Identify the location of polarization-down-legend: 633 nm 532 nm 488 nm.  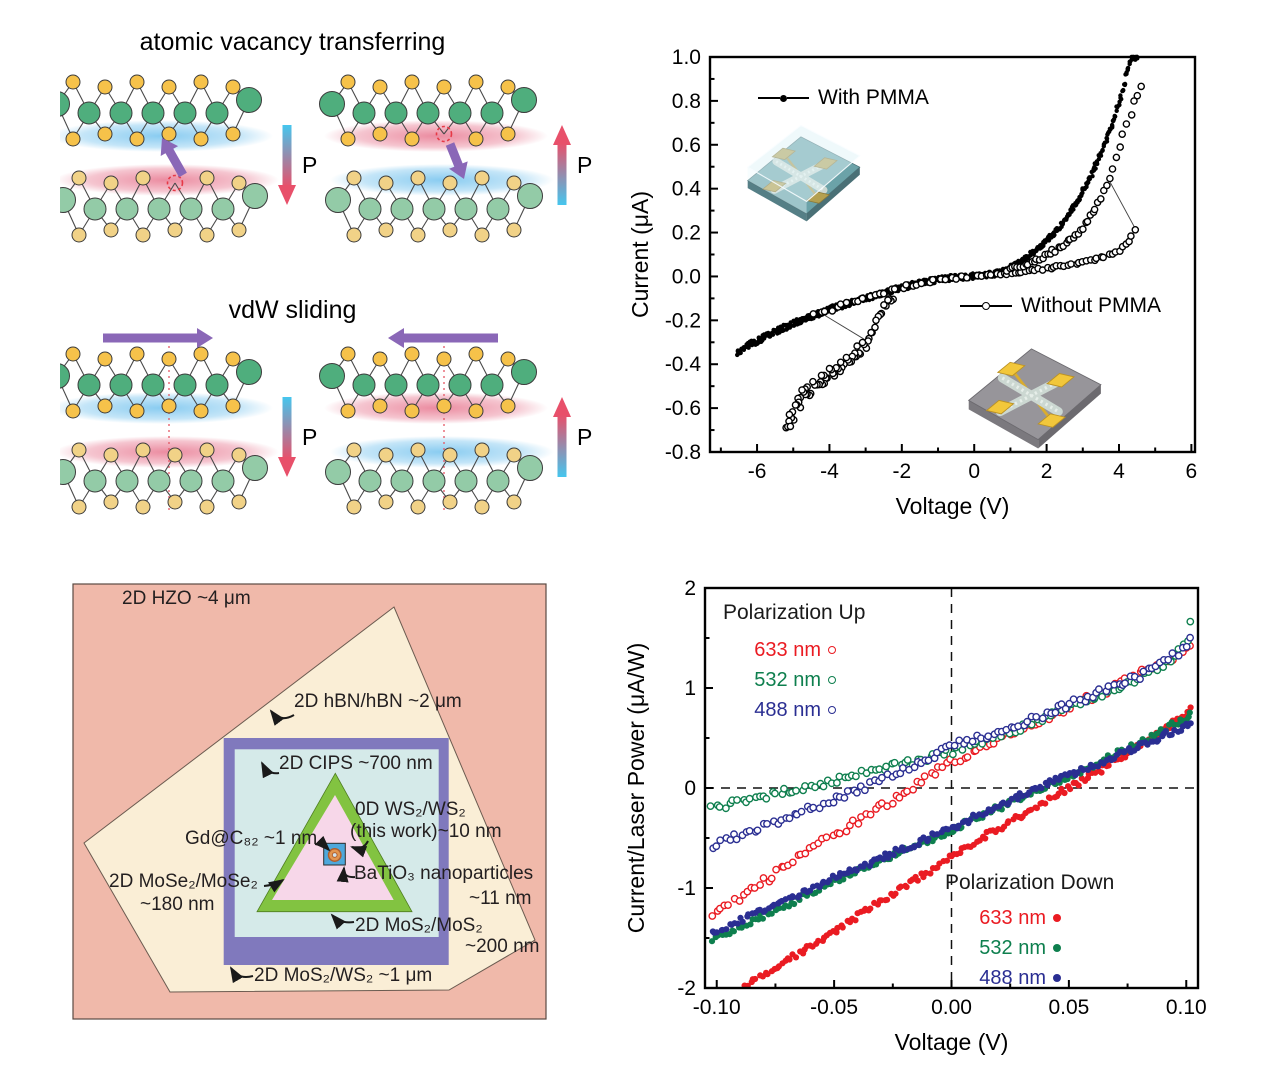
(1003, 948).